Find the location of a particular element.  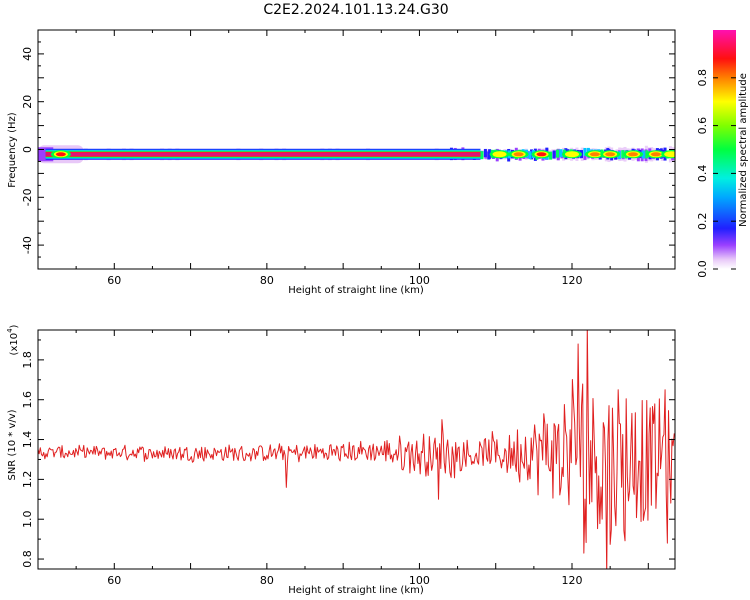

spectrogram-halo-segment is located at coordinates (483, 154).